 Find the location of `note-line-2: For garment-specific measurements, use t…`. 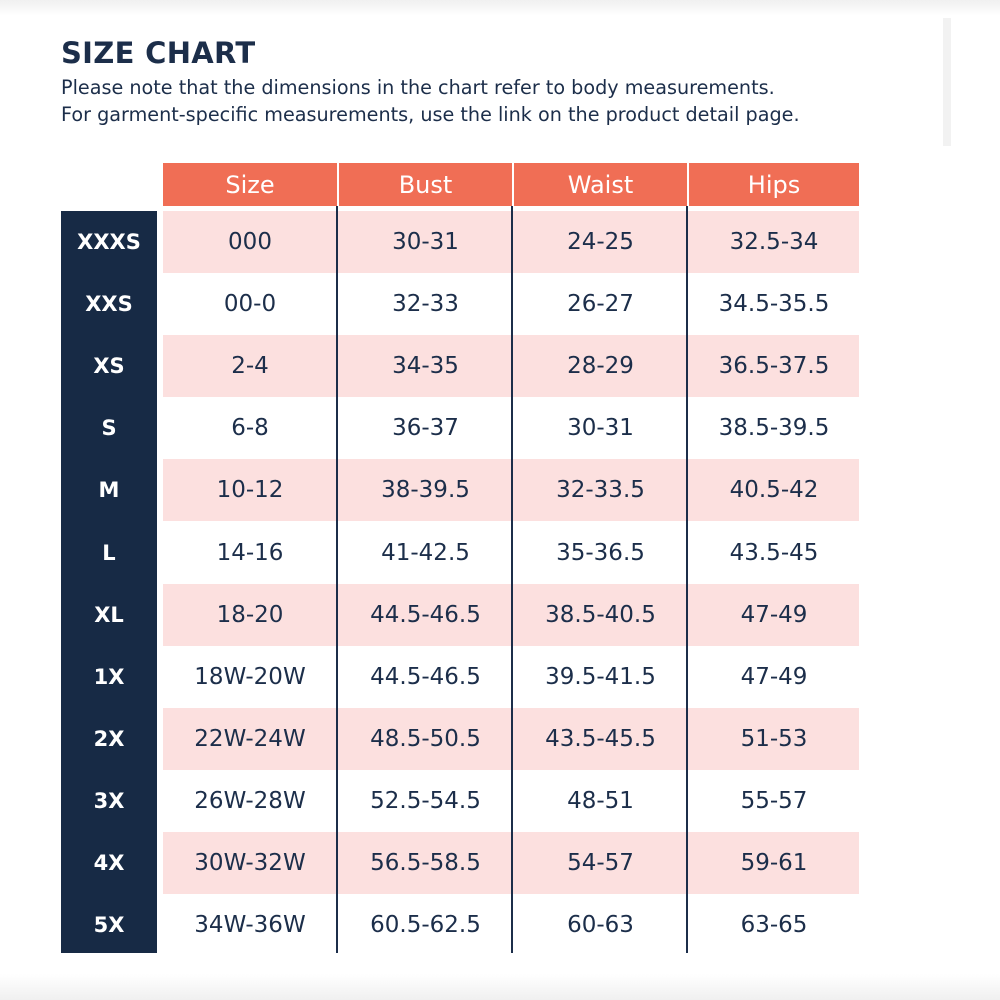

note-line-2: For garment-specific measurements, use t… is located at coordinates (430, 114).